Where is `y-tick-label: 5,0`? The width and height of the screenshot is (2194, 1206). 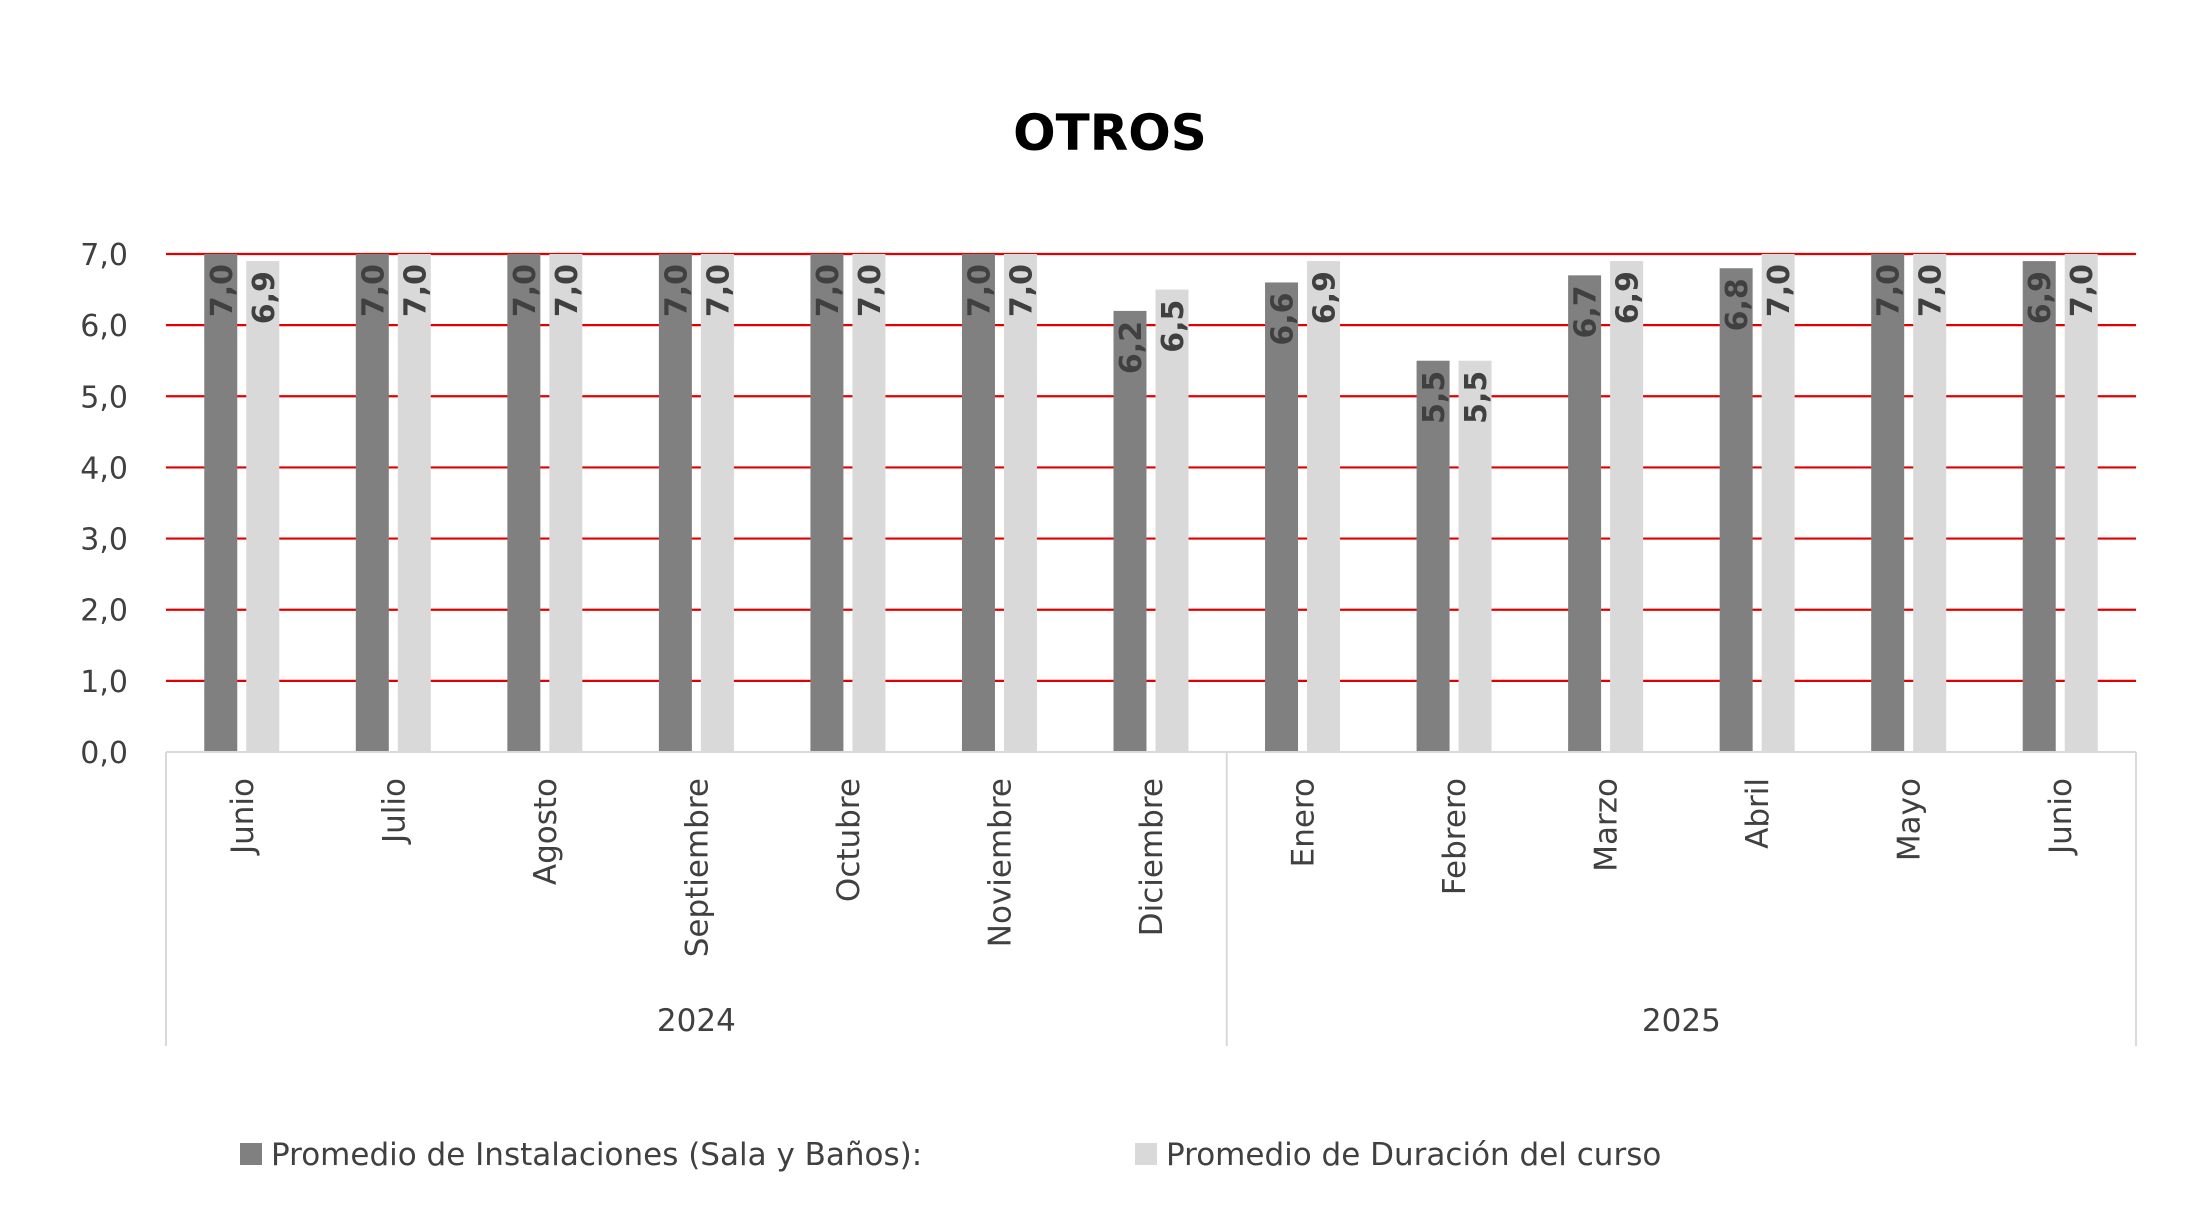 y-tick-label: 5,0 is located at coordinates (104, 397).